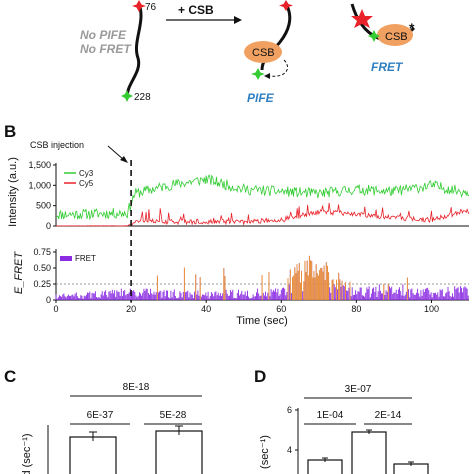  I want to click on intensity-yticks: 0 500 1,000 1,500, so click(42, 195).